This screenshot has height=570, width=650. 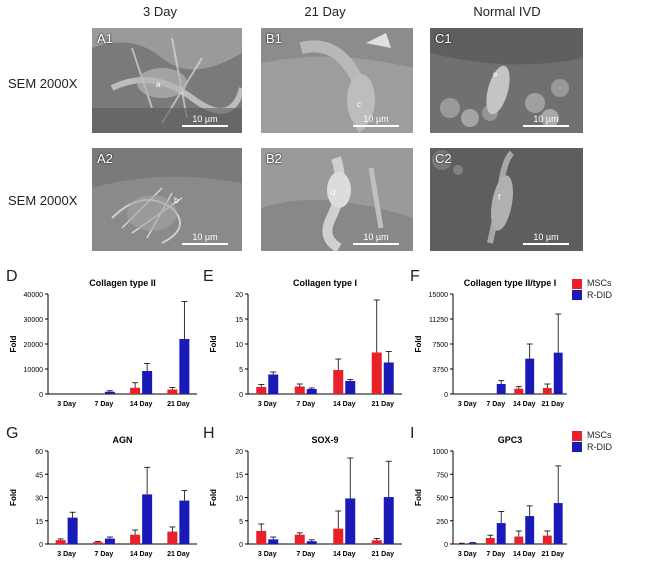 I want to click on chart-title: Collagen type I, so click(x=325, y=283).